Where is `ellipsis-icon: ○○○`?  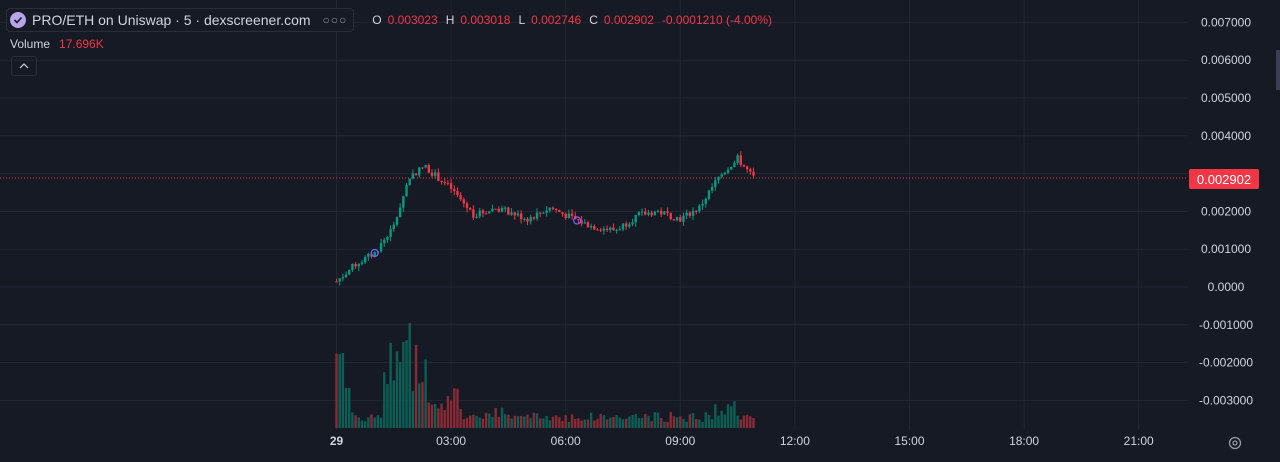
ellipsis-icon: ○○○ is located at coordinates (335, 20).